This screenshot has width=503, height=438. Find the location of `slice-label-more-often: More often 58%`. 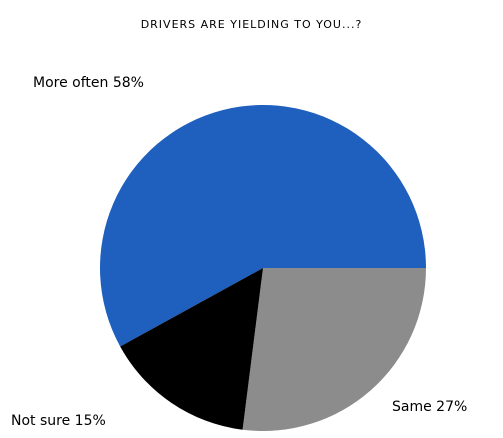

slice-label-more-often: More often 58% is located at coordinates (88, 83).